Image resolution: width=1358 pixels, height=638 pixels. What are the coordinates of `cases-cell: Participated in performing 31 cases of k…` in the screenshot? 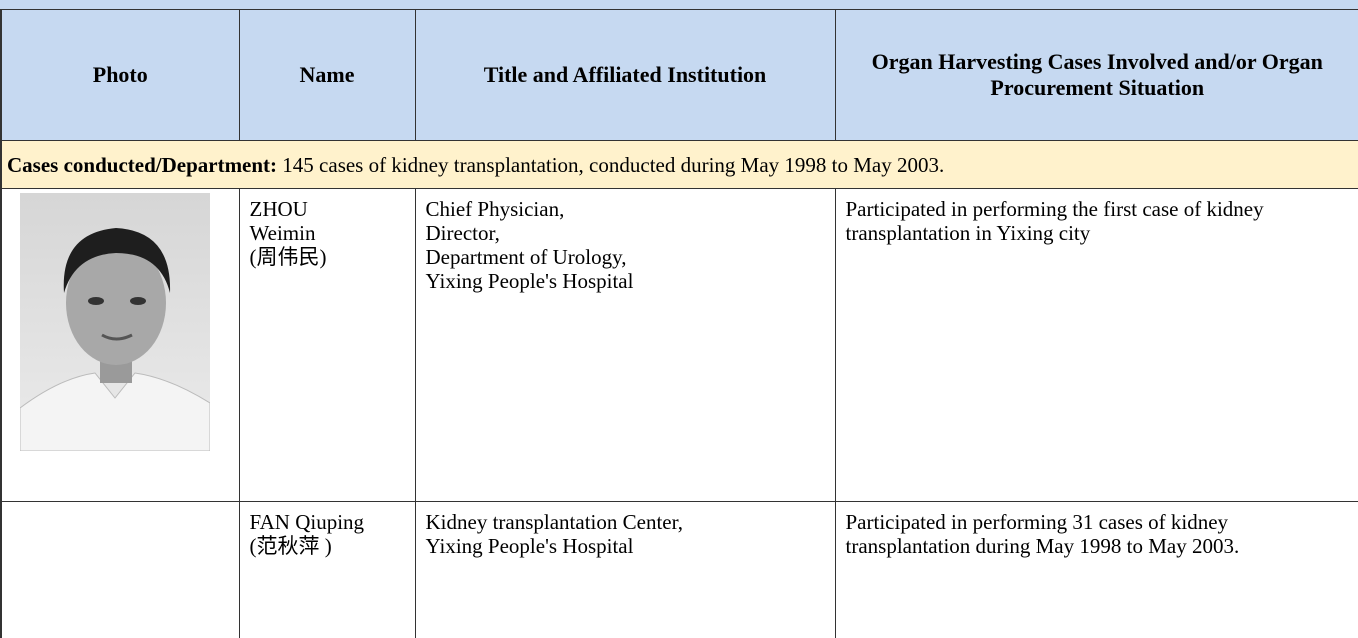 It's located at (1096, 570).